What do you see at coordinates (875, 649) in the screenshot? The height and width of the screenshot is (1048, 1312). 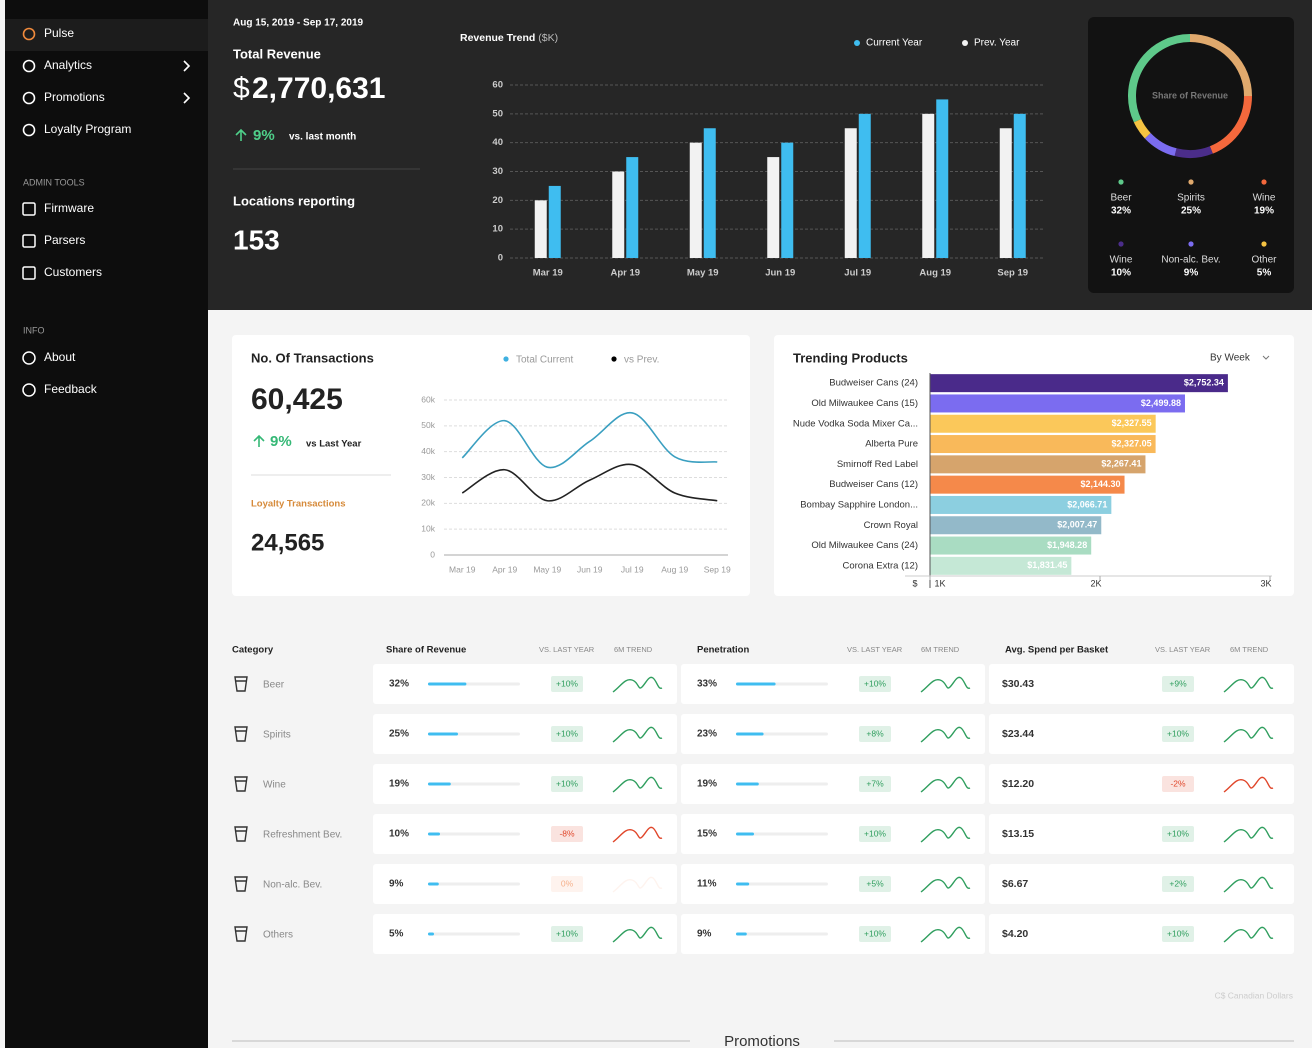 I see `column-header: VS. LAST YEAR` at bounding box center [875, 649].